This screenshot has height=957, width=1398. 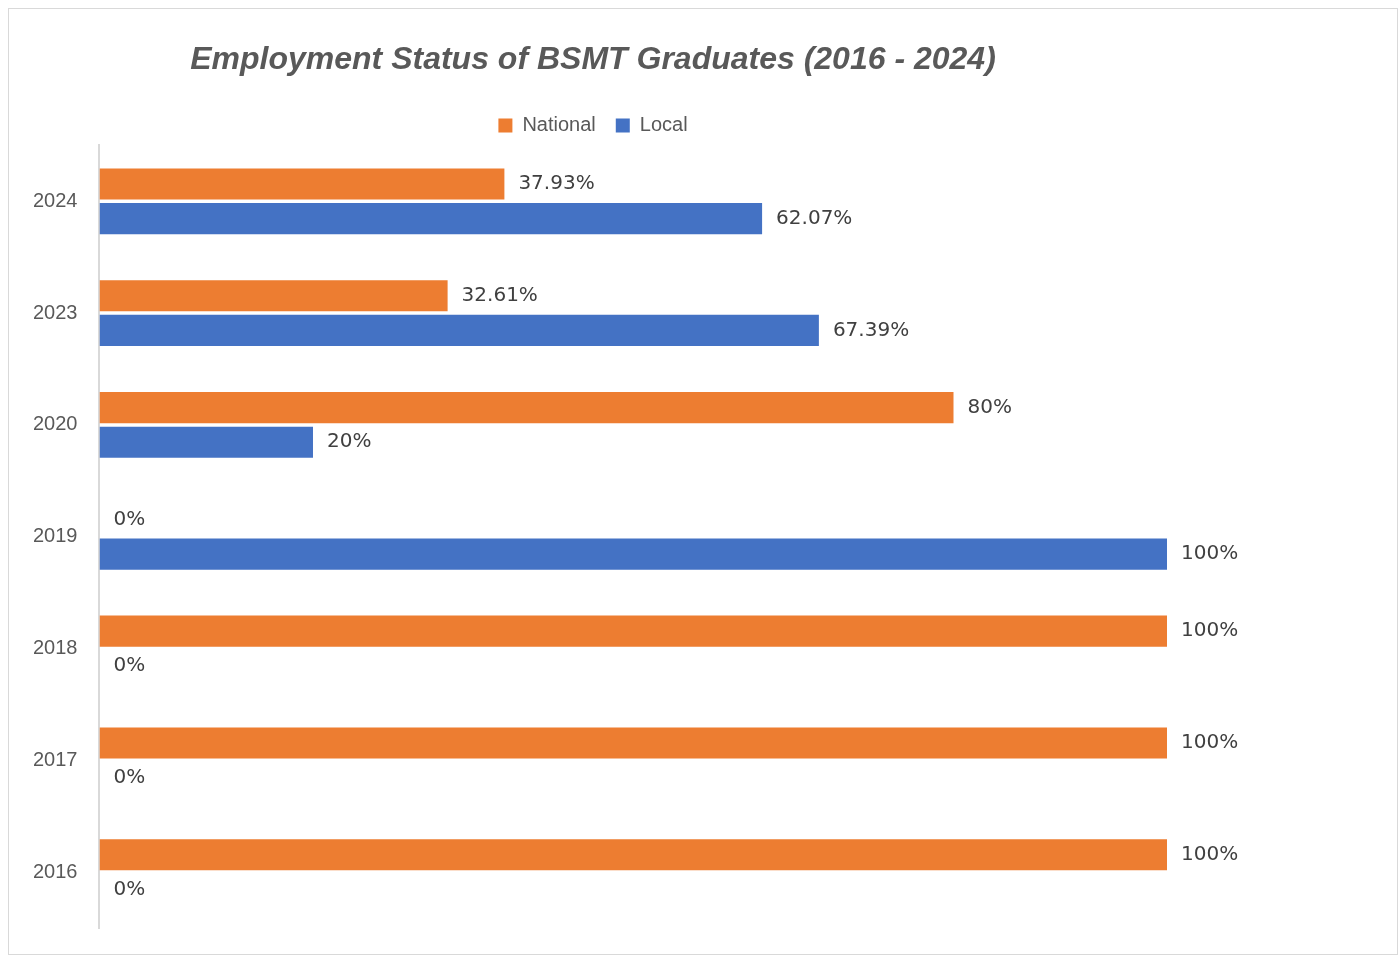 I want to click on y-tick-label: 2023, so click(x=55, y=311).